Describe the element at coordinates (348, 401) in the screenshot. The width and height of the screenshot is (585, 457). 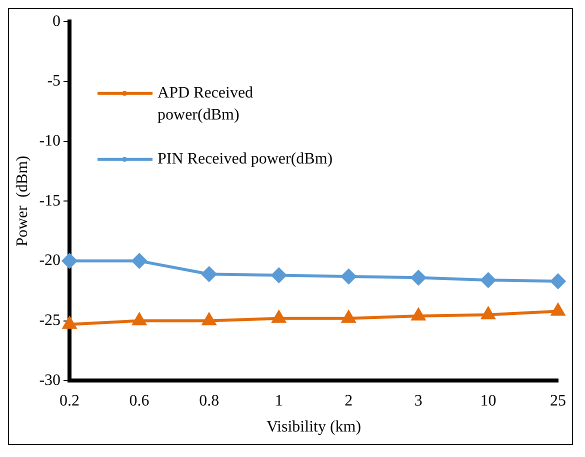
I see `x-tick-label: 2` at that location.